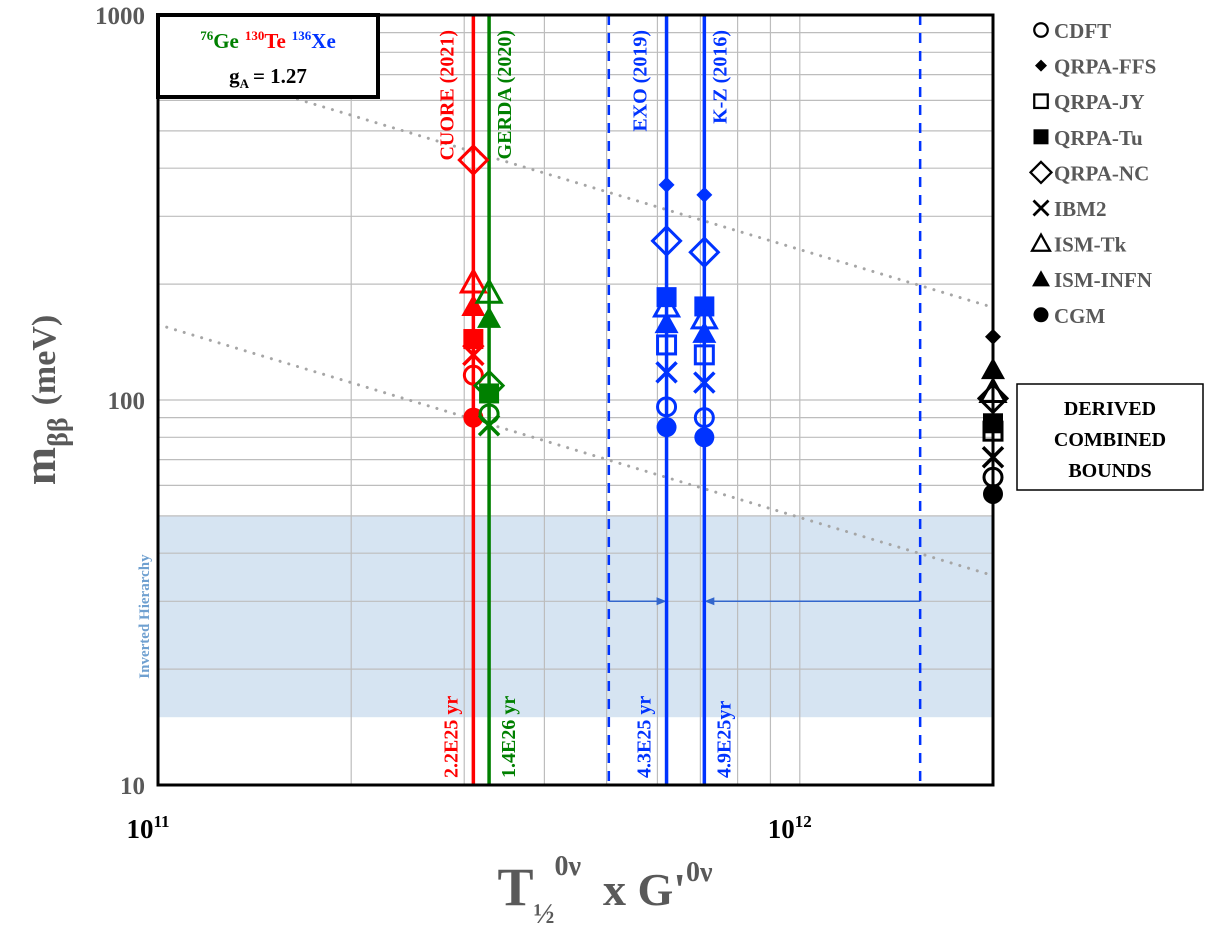 The width and height of the screenshot is (1207, 935). I want to click on legend-label: QRPA-Tu, so click(1098, 138).